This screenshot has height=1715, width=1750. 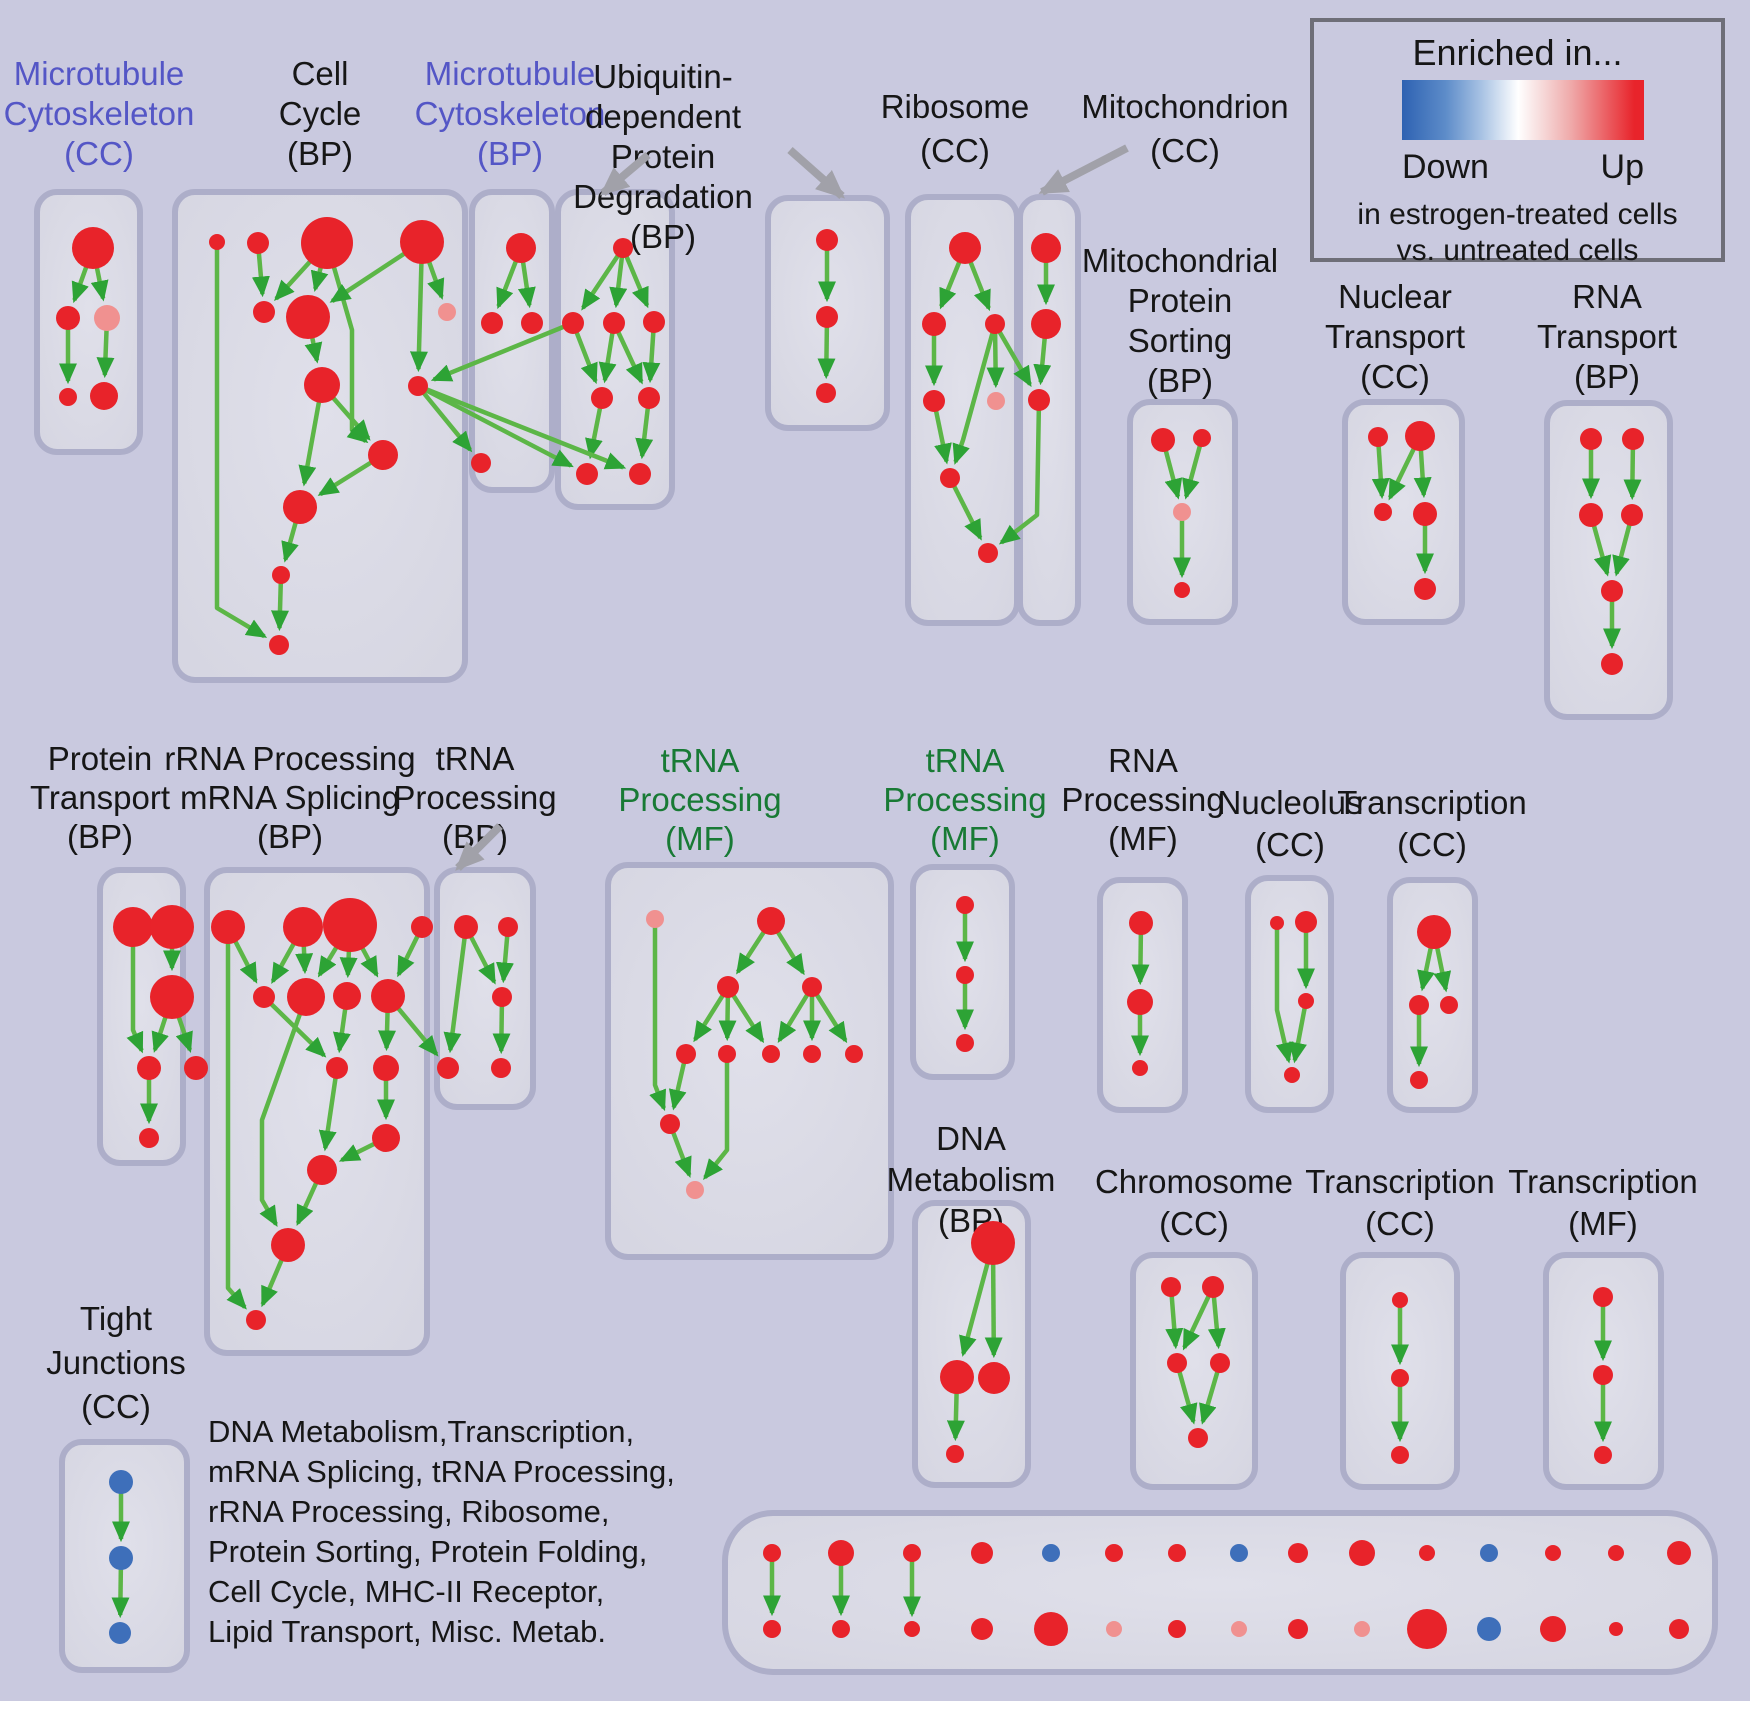 What do you see at coordinates (1420, 436) in the screenshot?
I see `node-nt-tr` at bounding box center [1420, 436].